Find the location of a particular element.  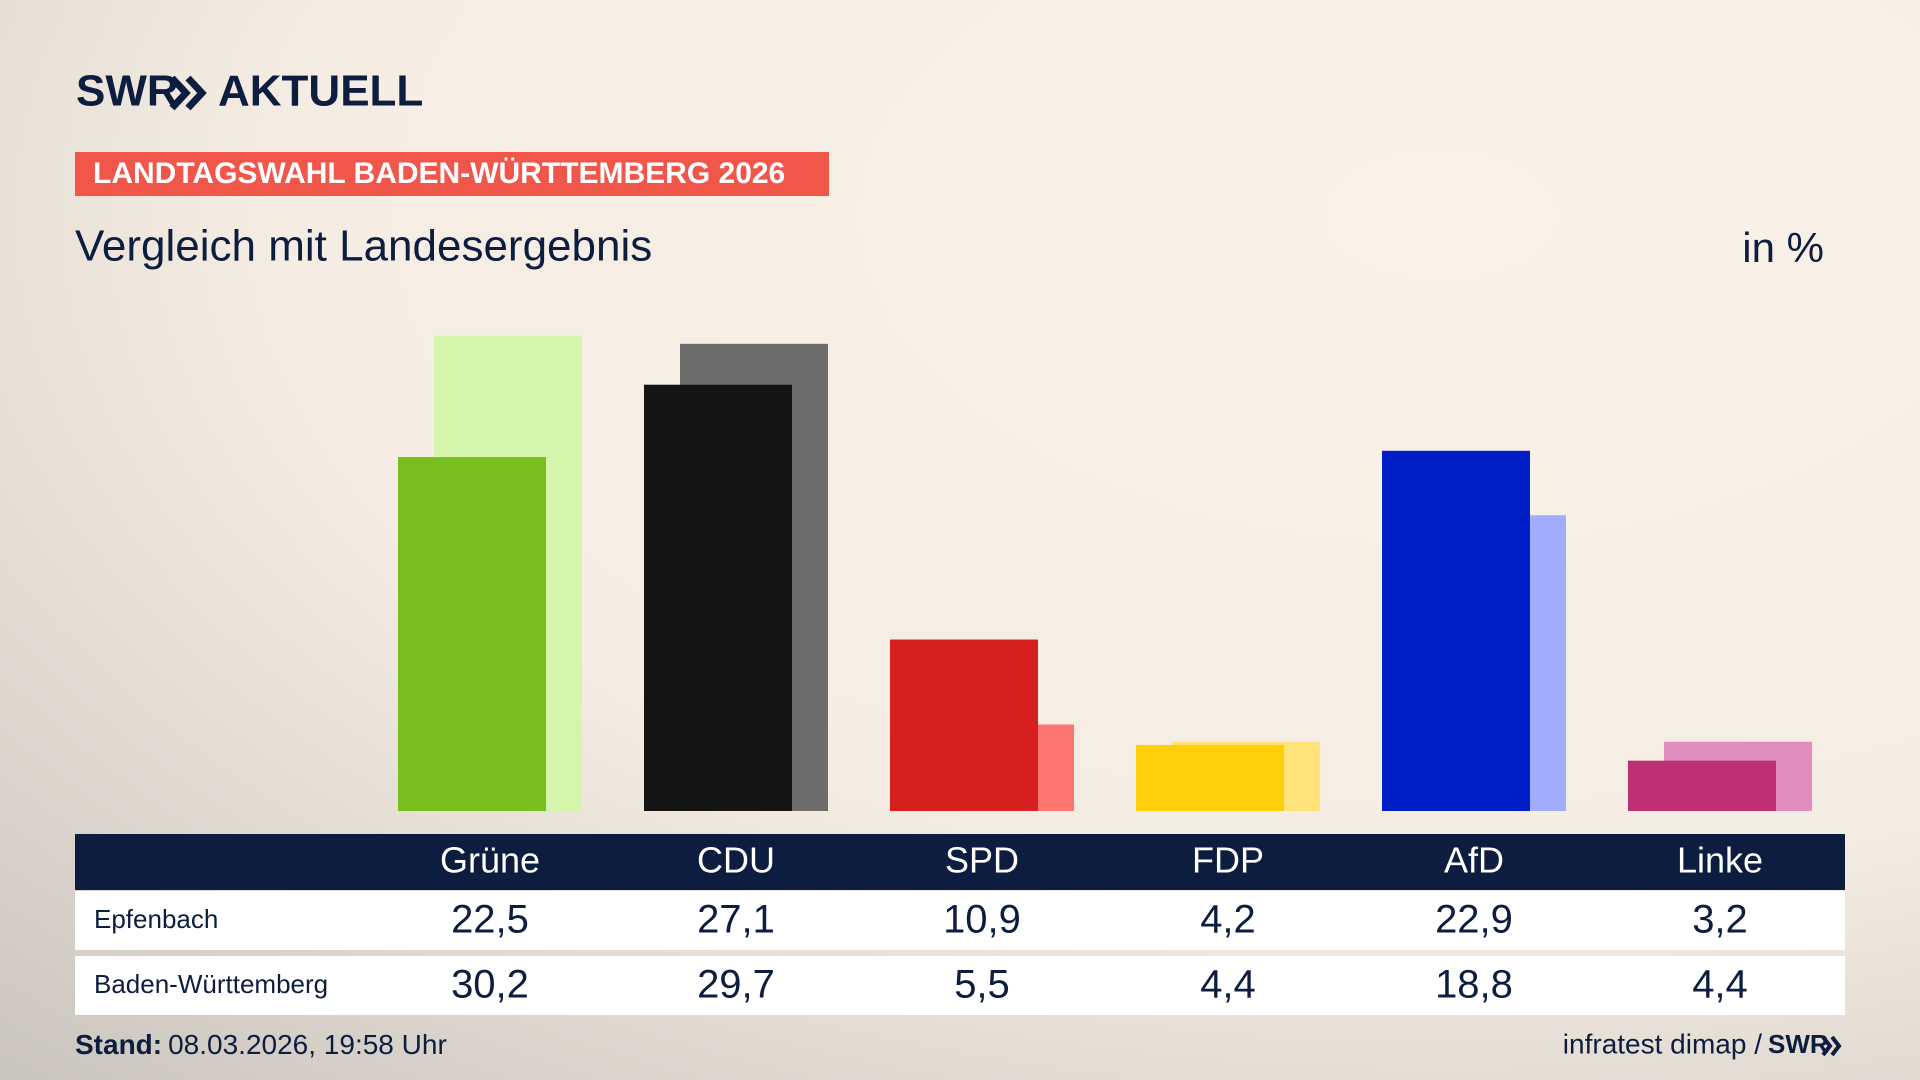

logo-section: AKTUELL is located at coordinates (320, 91).